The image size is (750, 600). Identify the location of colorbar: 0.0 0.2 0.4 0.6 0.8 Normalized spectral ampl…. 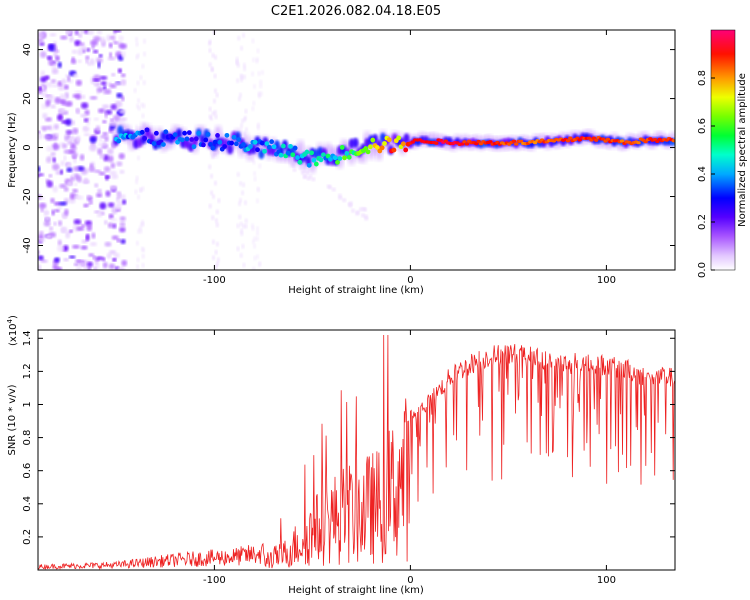
(722, 153).